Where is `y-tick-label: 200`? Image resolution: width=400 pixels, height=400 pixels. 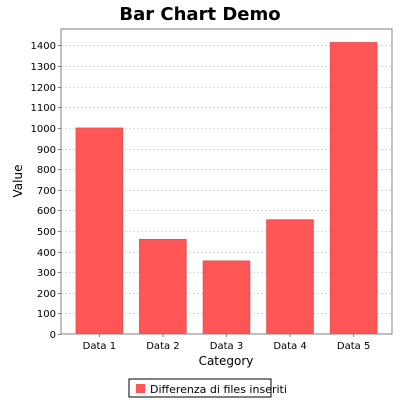 y-tick-label: 200 is located at coordinates (46, 294).